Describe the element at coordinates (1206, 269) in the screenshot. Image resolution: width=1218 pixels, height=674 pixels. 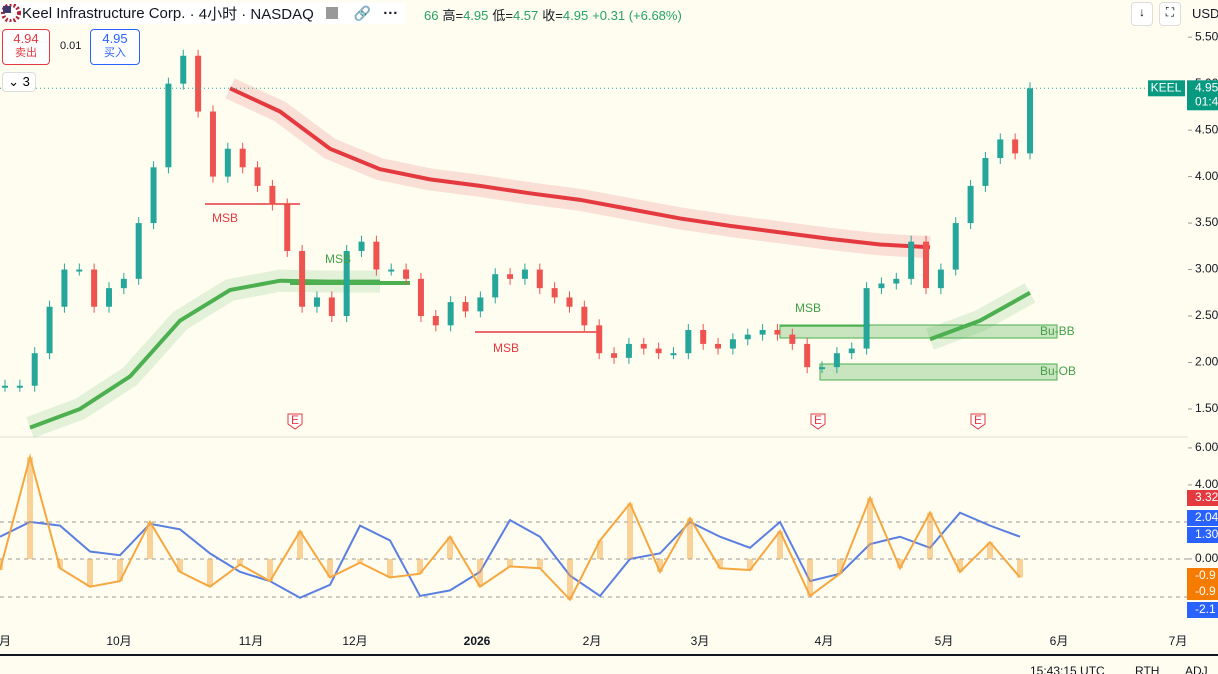
I see `y-tick-label: 3.00` at that location.